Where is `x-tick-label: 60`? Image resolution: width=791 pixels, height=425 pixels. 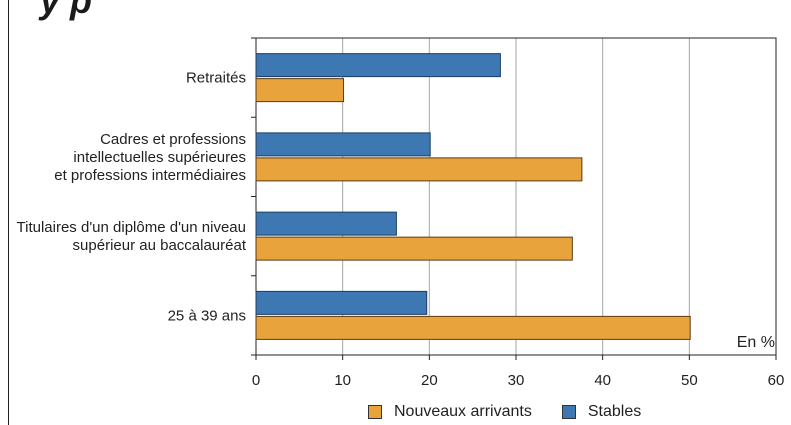
x-tick-label: 60 is located at coordinates (776, 380).